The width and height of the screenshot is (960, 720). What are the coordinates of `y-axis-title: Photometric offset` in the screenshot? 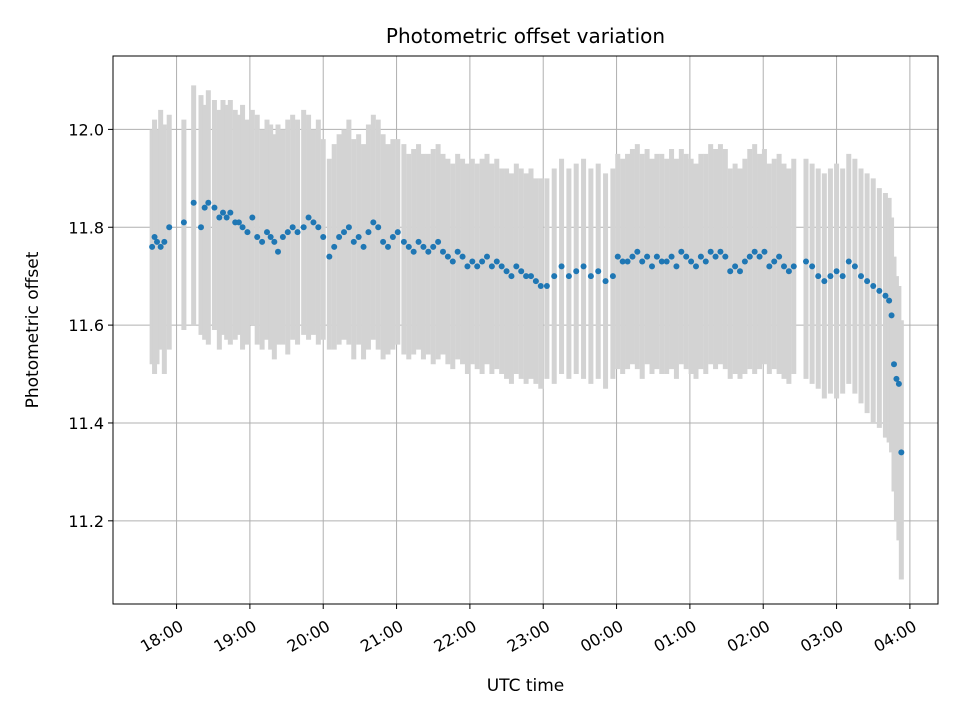 It's located at (33, 329).